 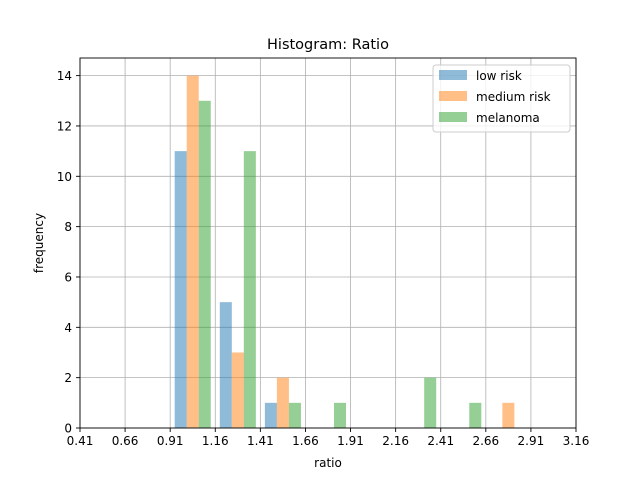 I want to click on y-tick-label: 12, so click(x=64, y=126).